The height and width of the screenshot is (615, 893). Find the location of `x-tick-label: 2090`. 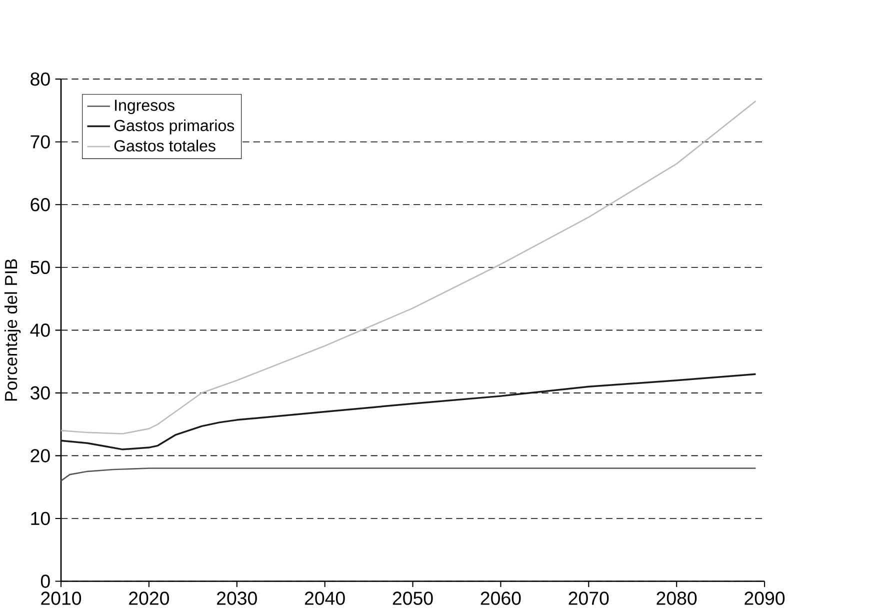

x-tick-label: 2090 is located at coordinates (764, 598).